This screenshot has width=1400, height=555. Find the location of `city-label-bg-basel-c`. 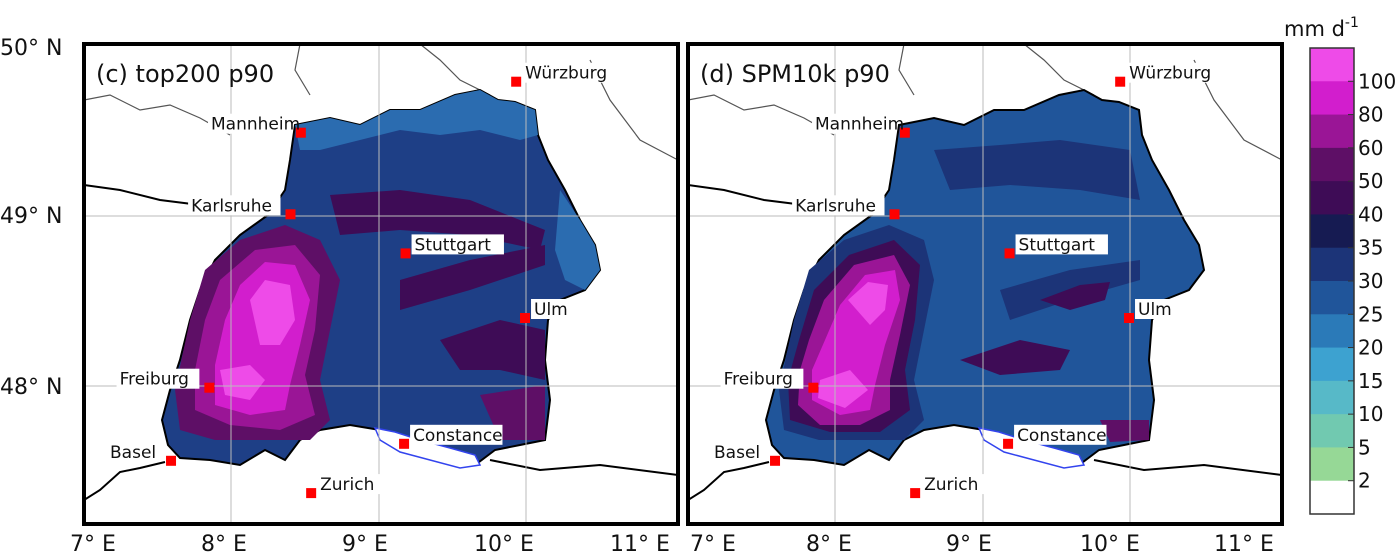

city-label-bg-basel-c is located at coordinates (134, 451).